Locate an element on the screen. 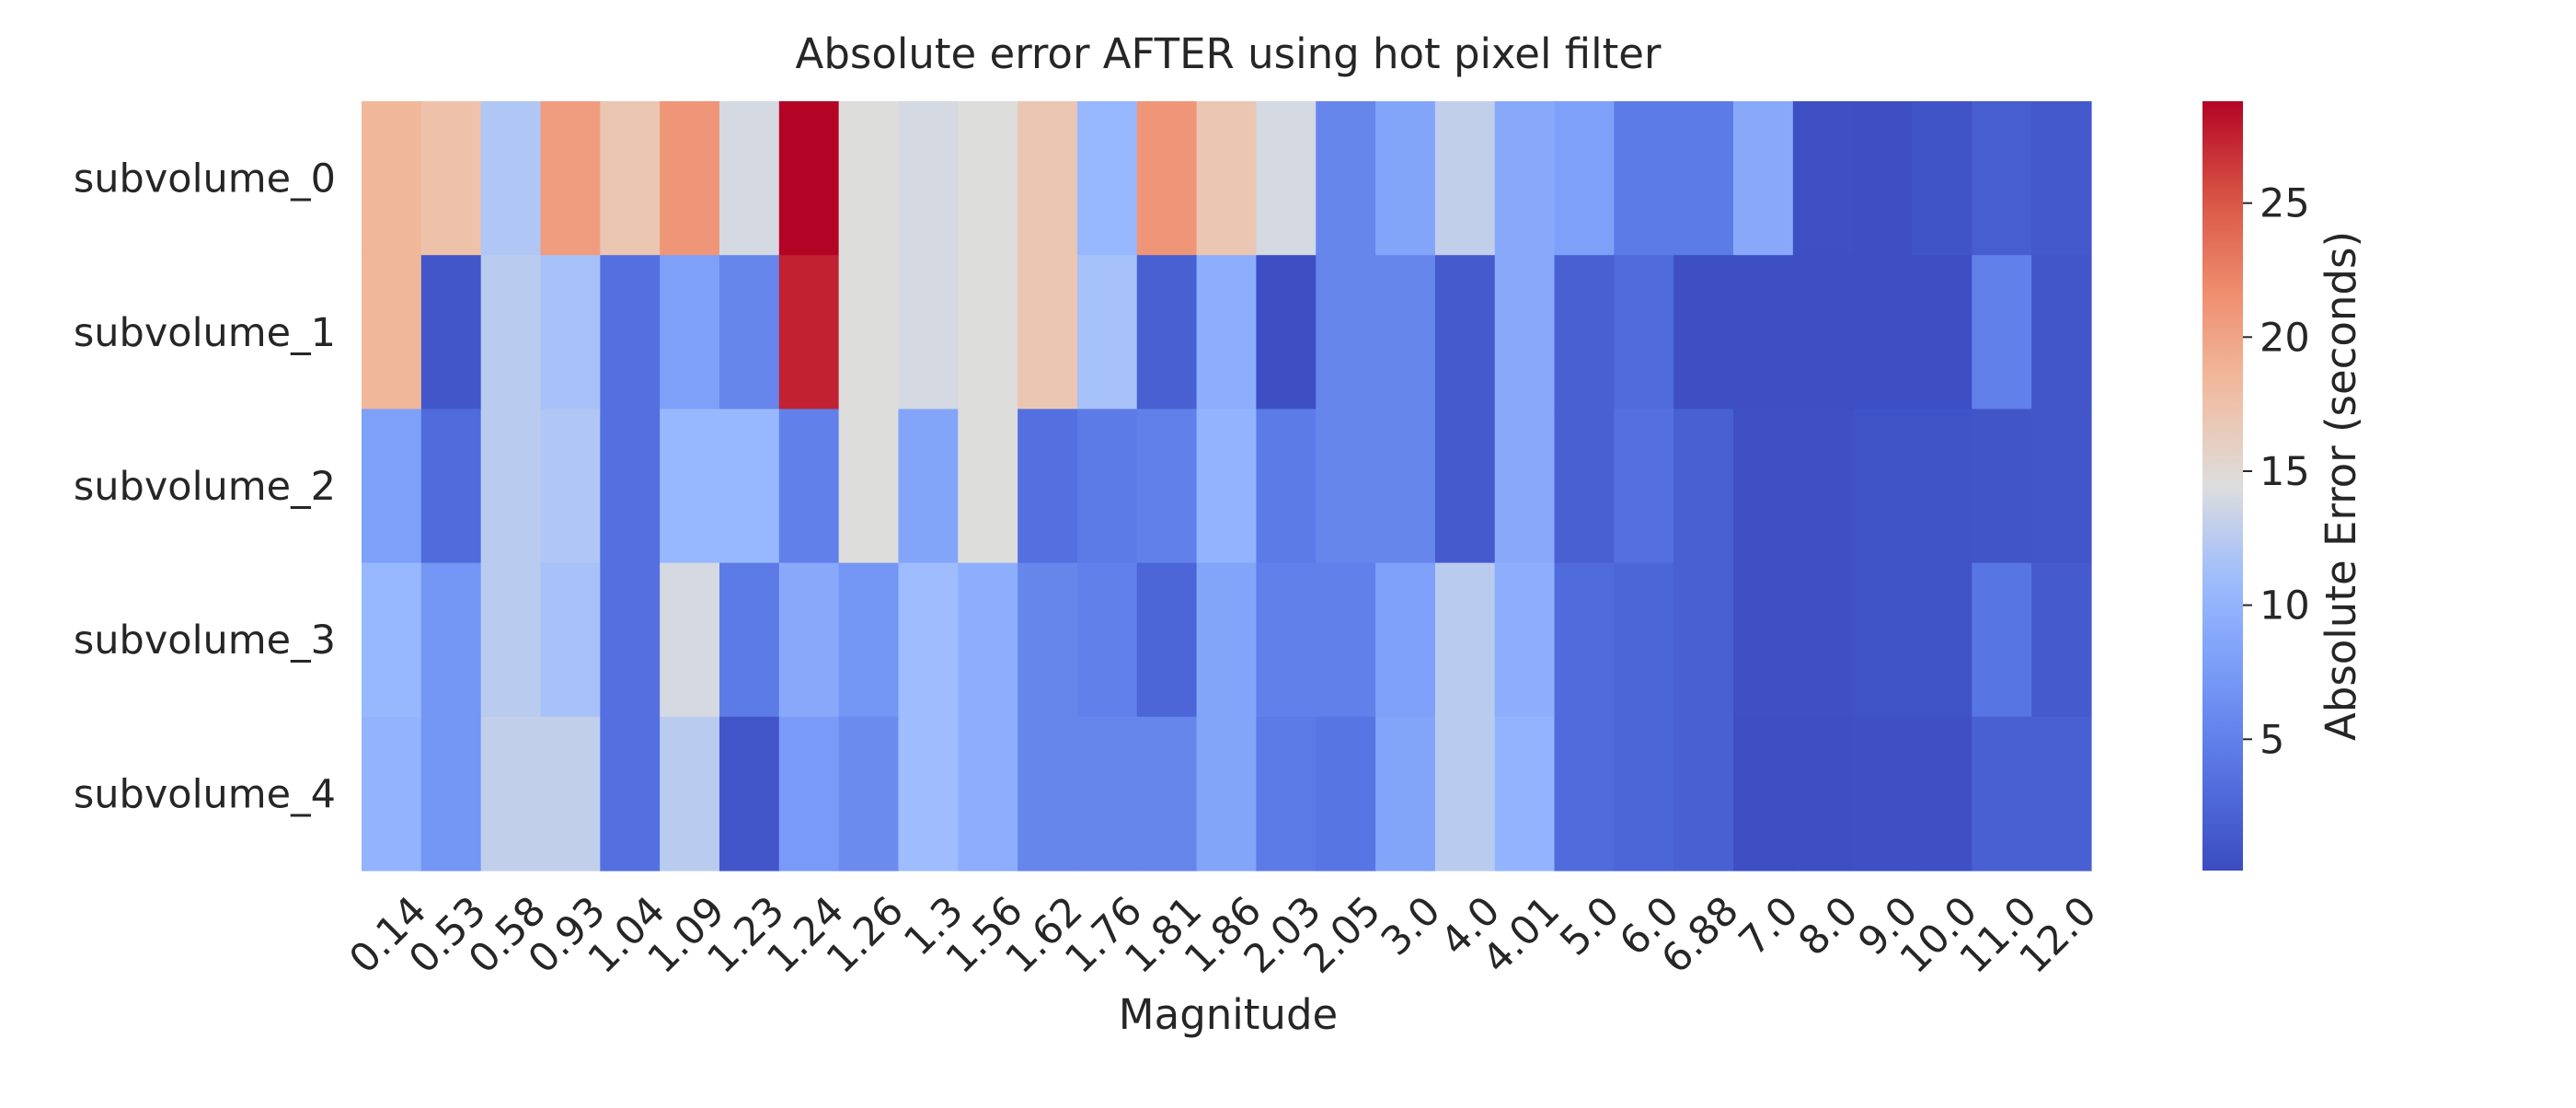  colorbar-ticks: 5 10 15 20 25 is located at coordinates (2276, 472).